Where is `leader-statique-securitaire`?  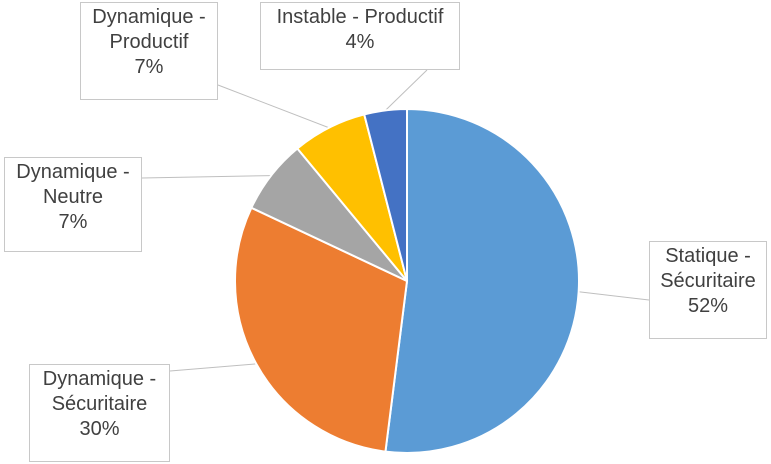 leader-statique-securitaire is located at coordinates (614, 296).